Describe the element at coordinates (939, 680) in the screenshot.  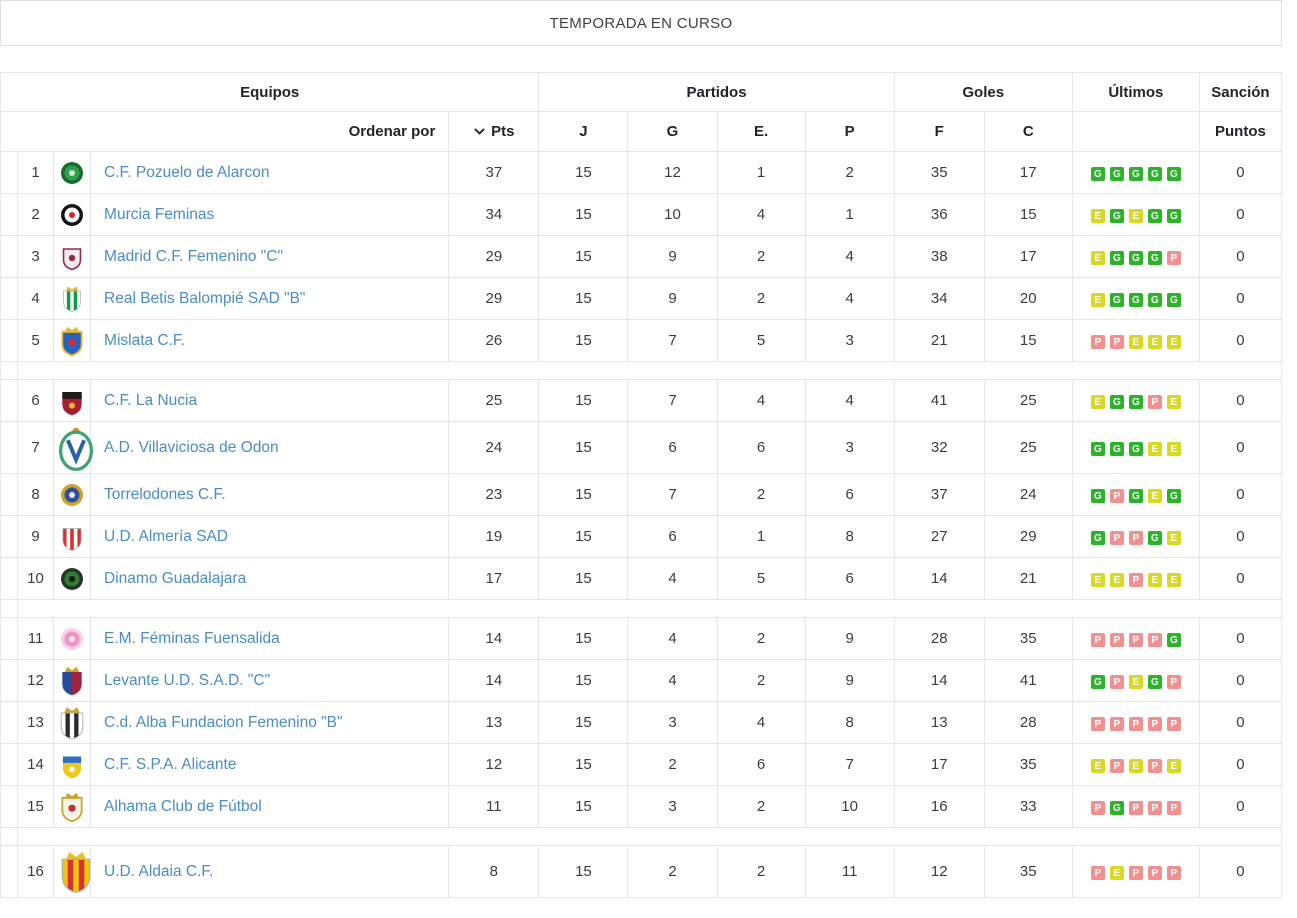
I see `goals-for-cell: 14` at that location.